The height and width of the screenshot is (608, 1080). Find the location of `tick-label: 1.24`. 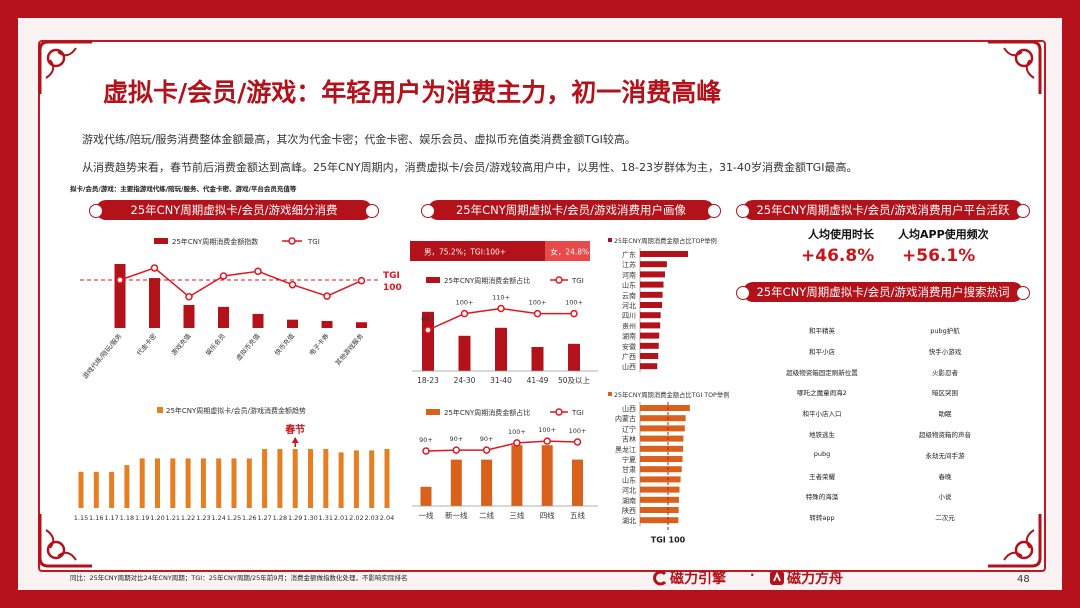

tick-label: 1.24 is located at coordinates (218, 518).